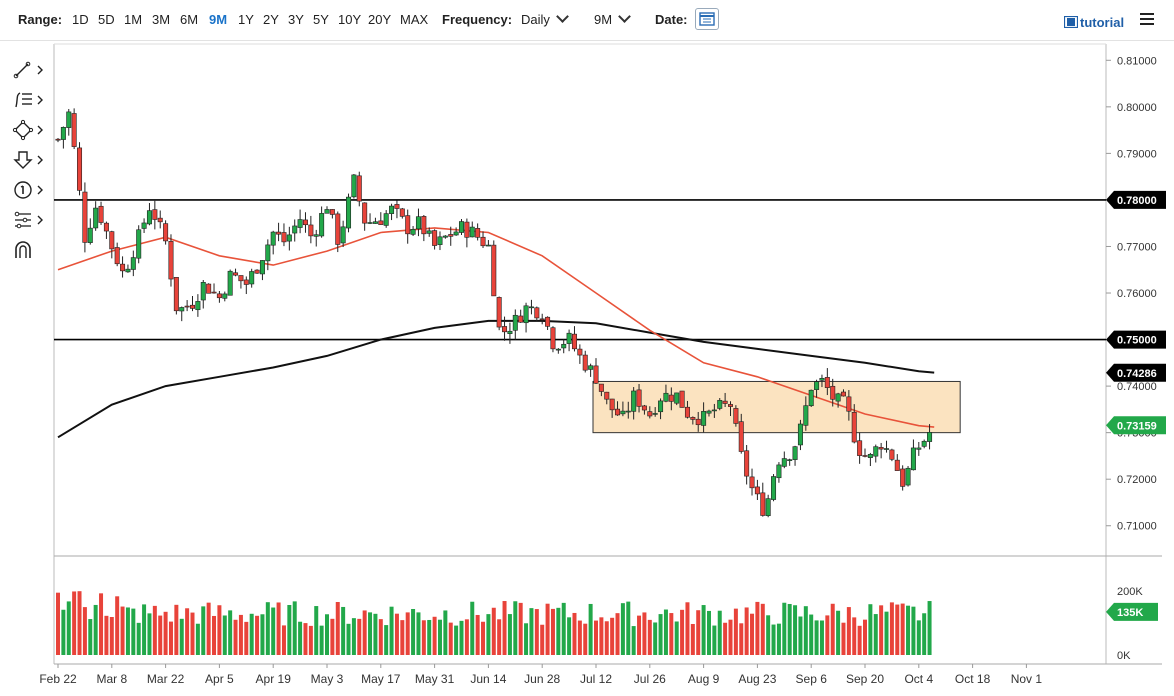  What do you see at coordinates (40, 19) in the screenshot?
I see `range-label: Range:` at bounding box center [40, 19].